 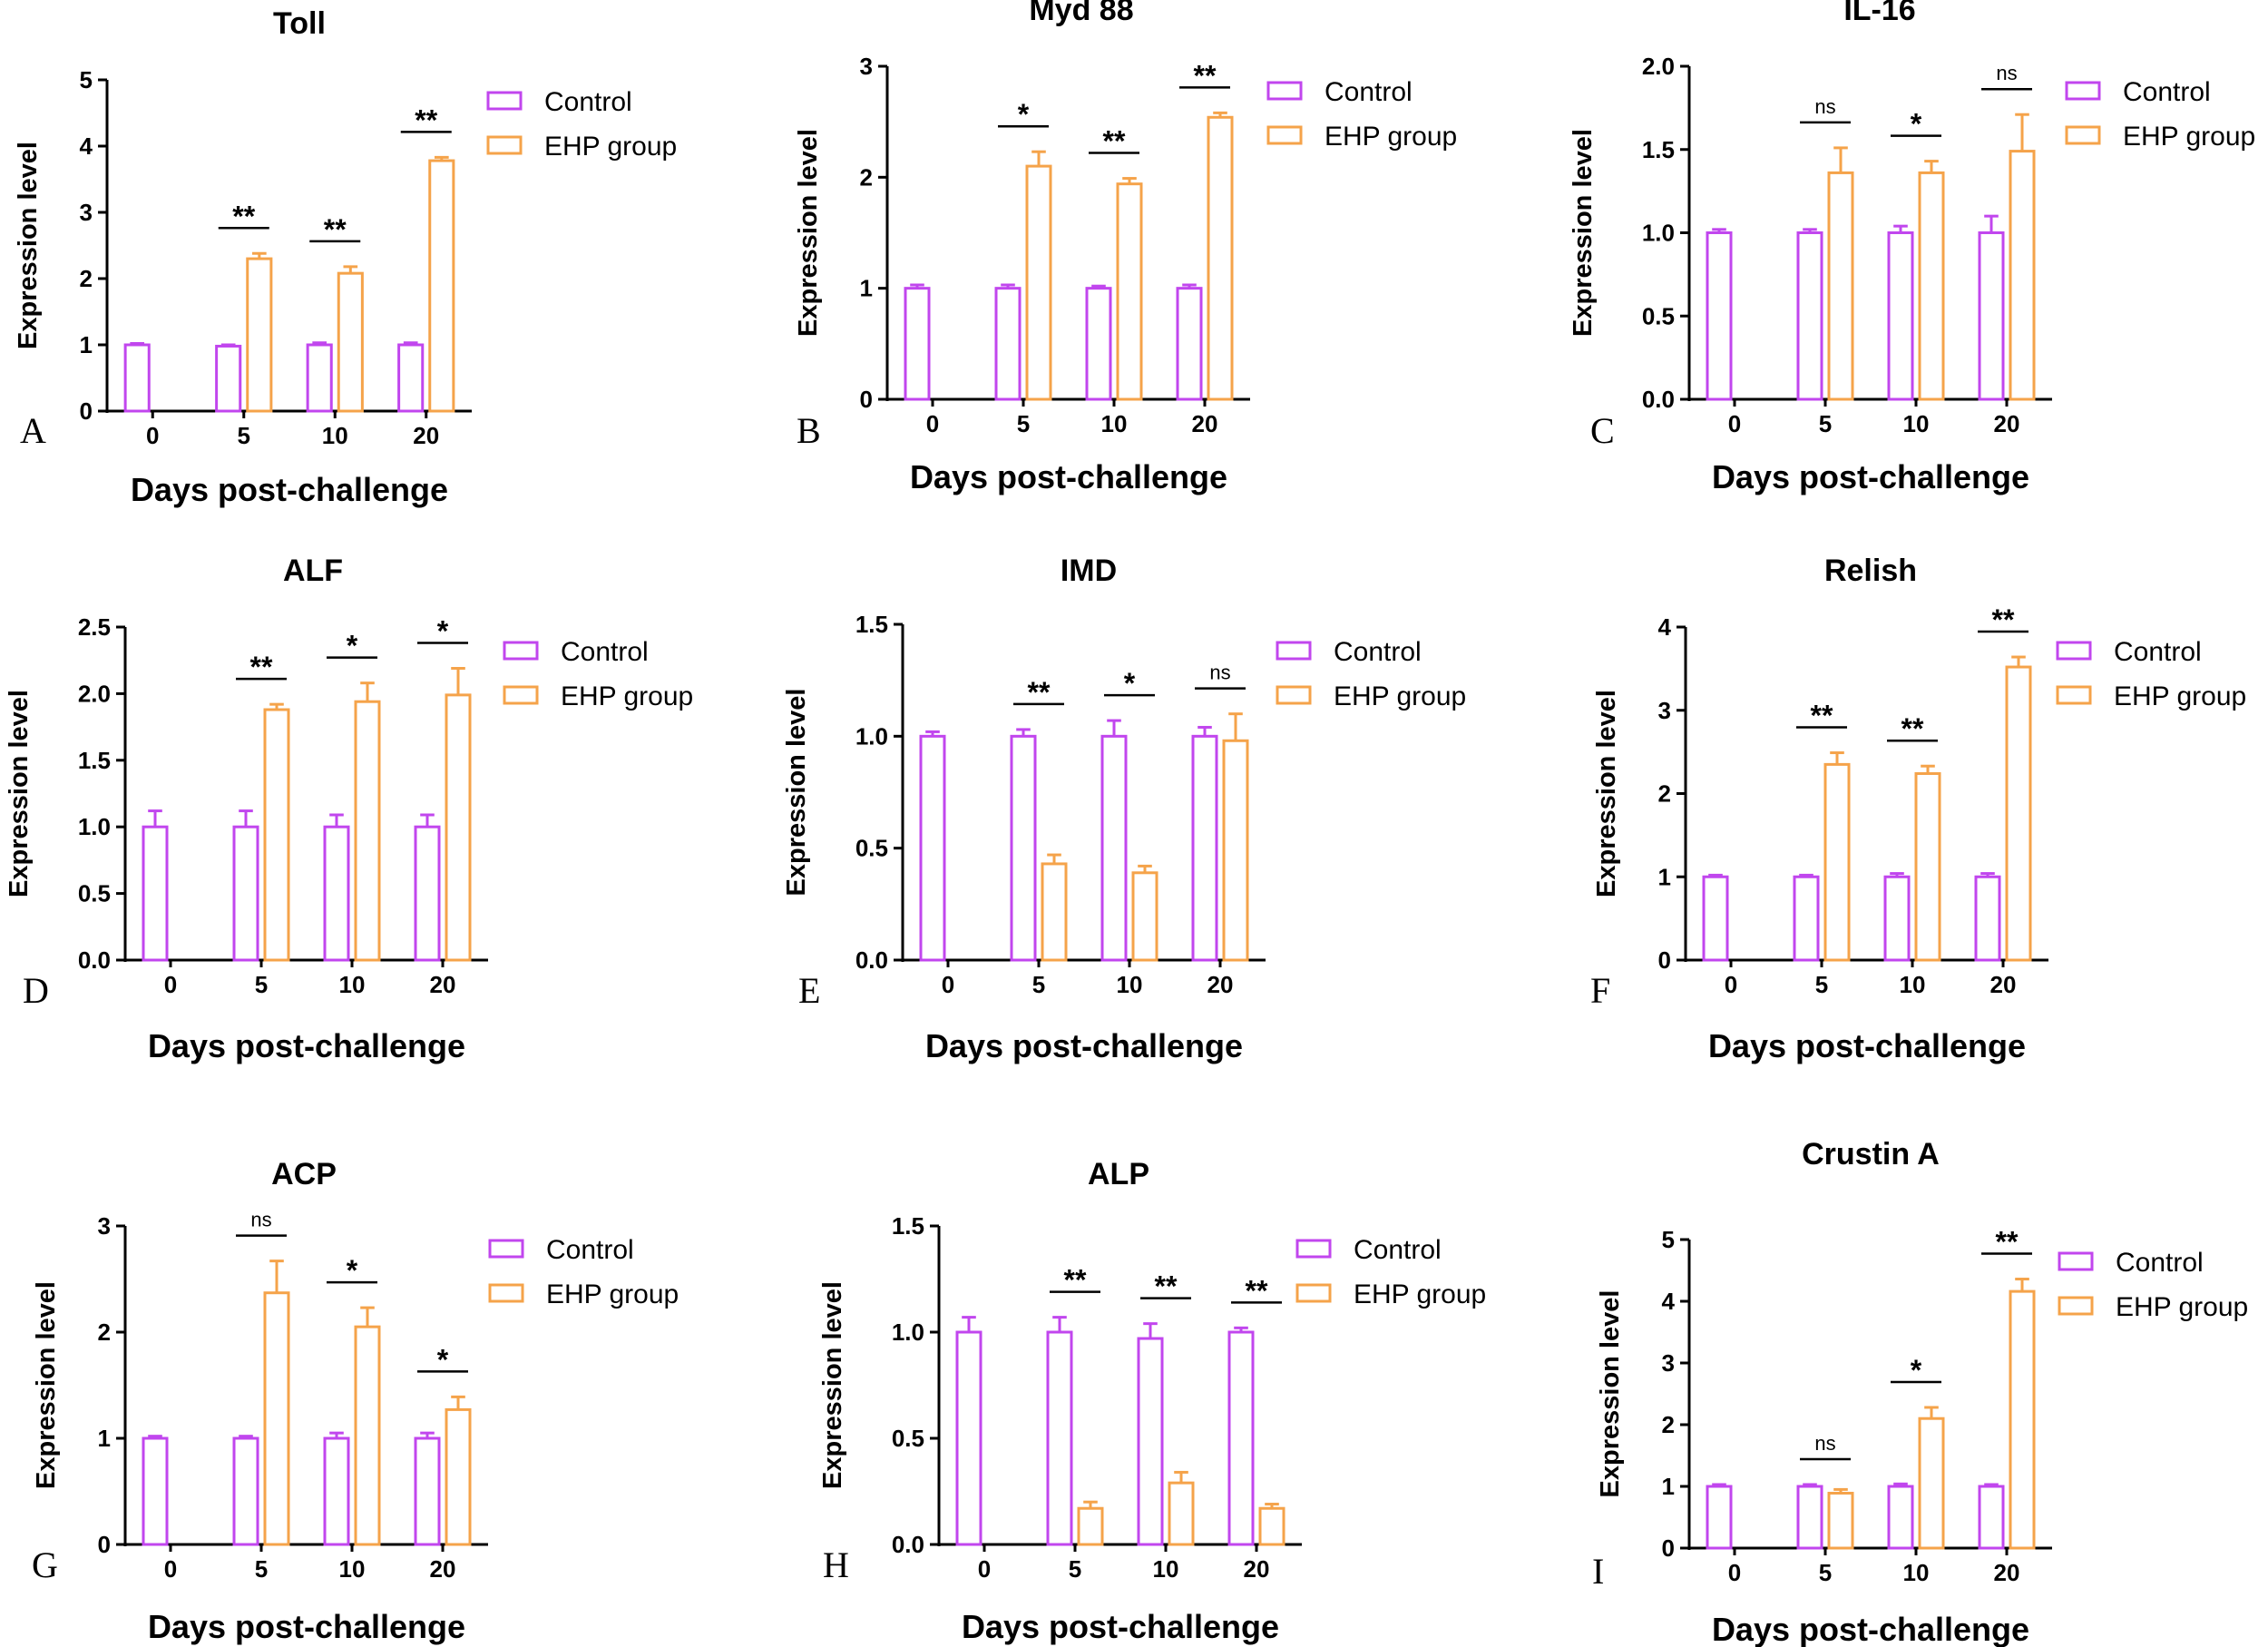 I want to click on panel-letter: D, so click(x=36, y=990).